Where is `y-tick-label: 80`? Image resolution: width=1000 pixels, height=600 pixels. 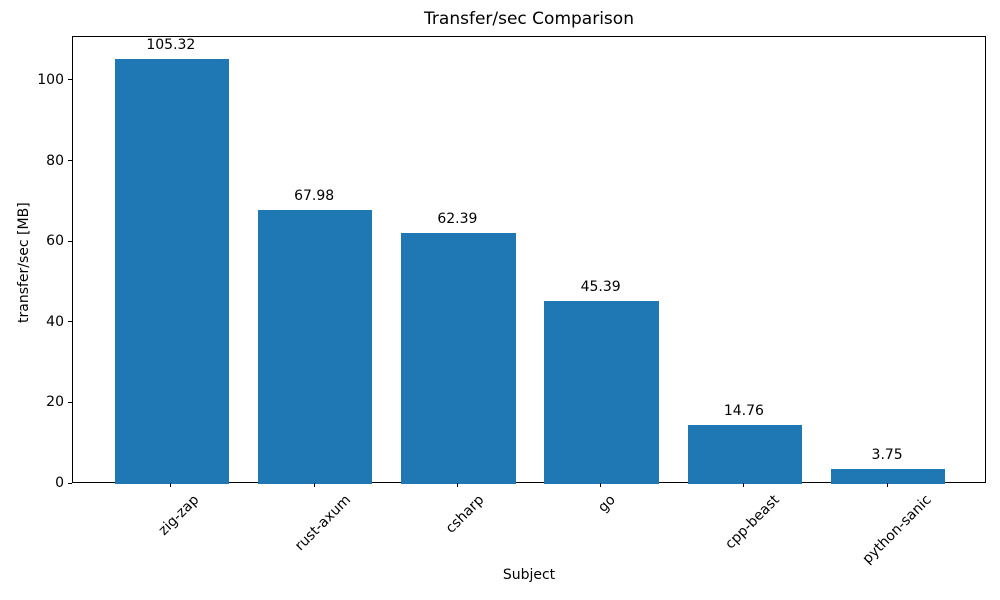
y-tick-label: 80 is located at coordinates (55, 160).